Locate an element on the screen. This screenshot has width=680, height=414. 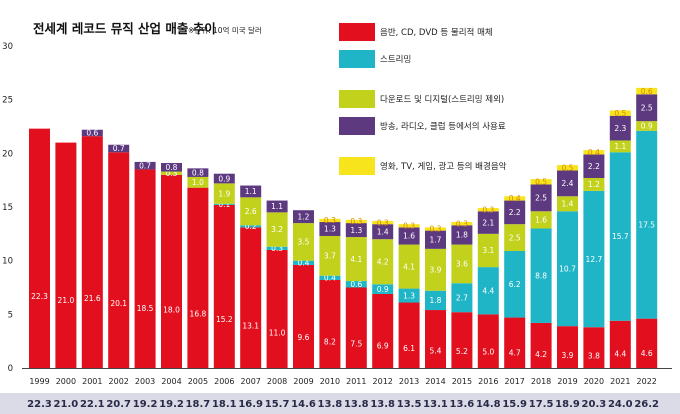
total-label: 18.7 is located at coordinates (198, 404).